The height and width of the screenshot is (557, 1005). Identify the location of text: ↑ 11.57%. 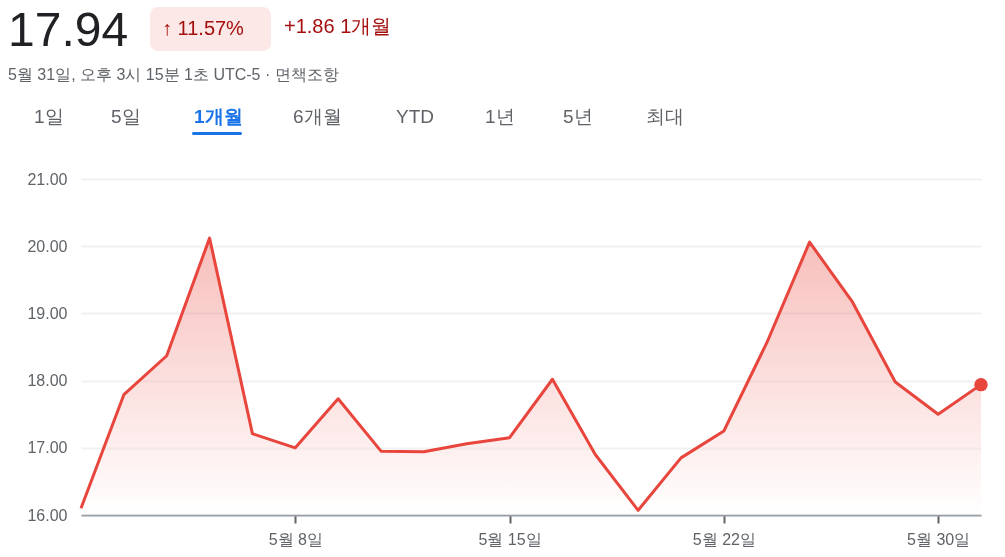
(203, 28).